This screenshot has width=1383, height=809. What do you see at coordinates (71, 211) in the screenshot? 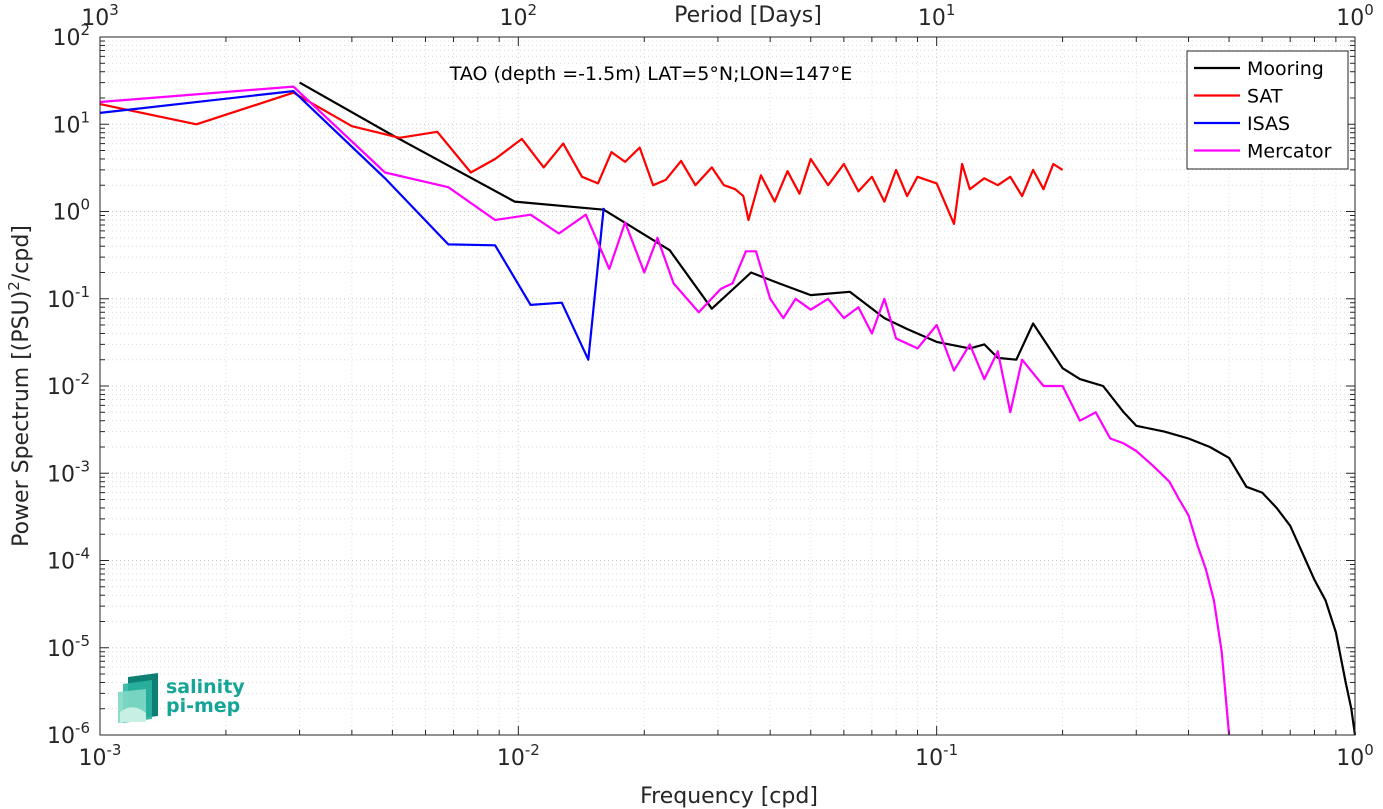
I see `y-tick-label: 10⁰` at bounding box center [71, 211].